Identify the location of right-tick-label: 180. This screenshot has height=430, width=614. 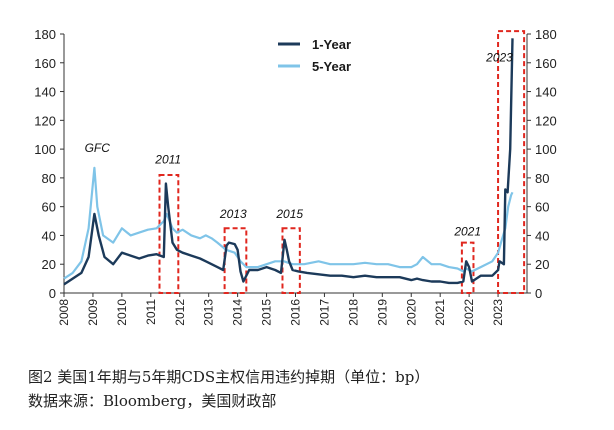
(546, 34).